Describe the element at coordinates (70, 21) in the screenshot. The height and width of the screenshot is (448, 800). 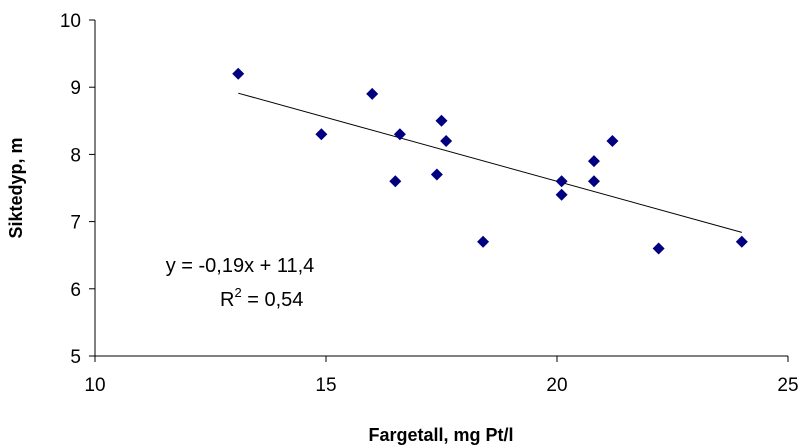
I see `y-tick-label: 10` at that location.